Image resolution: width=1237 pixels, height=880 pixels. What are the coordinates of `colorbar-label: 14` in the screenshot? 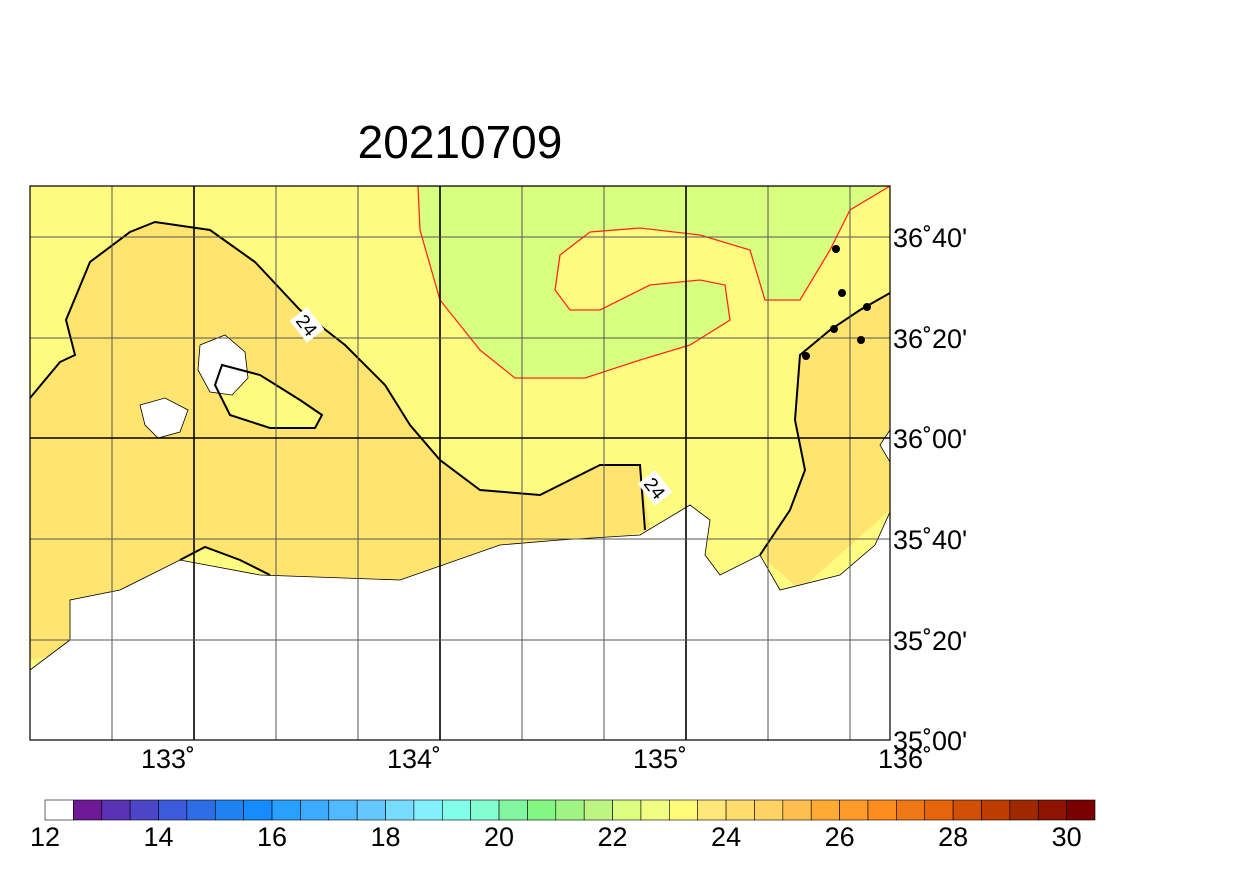 It's located at (158, 837).